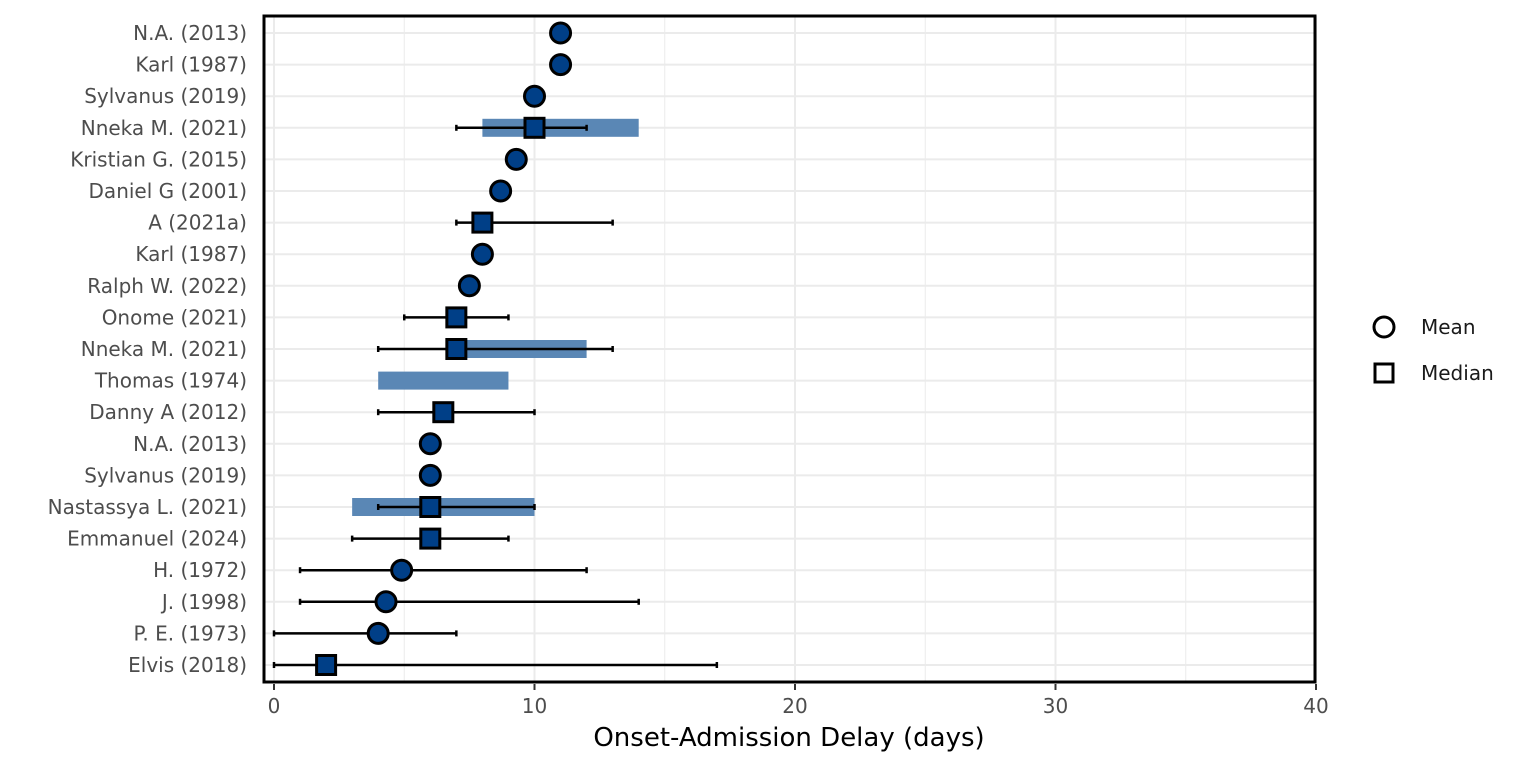 This screenshot has width=1536, height=768. What do you see at coordinates (1315, 706) in the screenshot?
I see `x-tick-label: 40` at bounding box center [1315, 706].